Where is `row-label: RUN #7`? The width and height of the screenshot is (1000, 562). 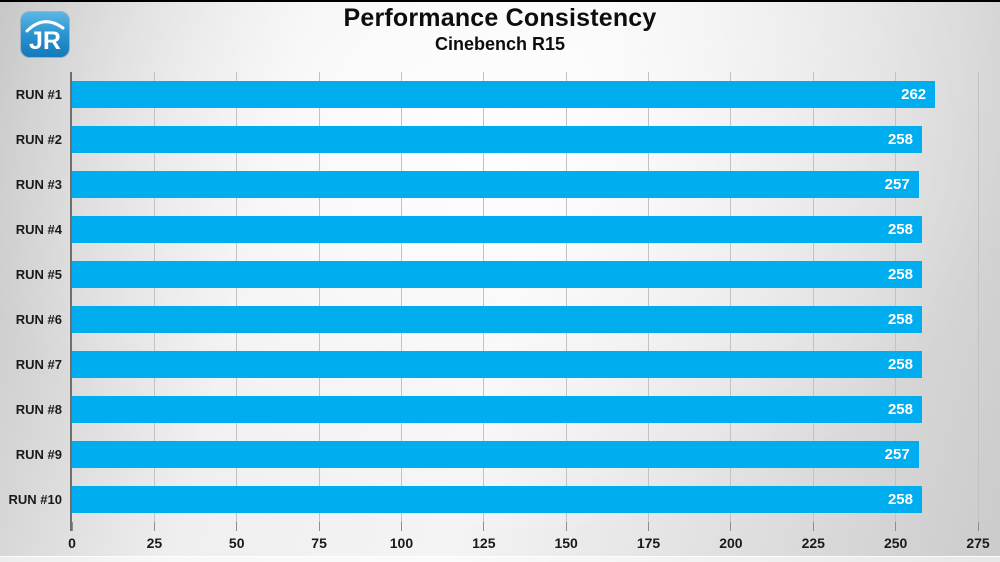 row-label: RUN #7 is located at coordinates (38, 364).